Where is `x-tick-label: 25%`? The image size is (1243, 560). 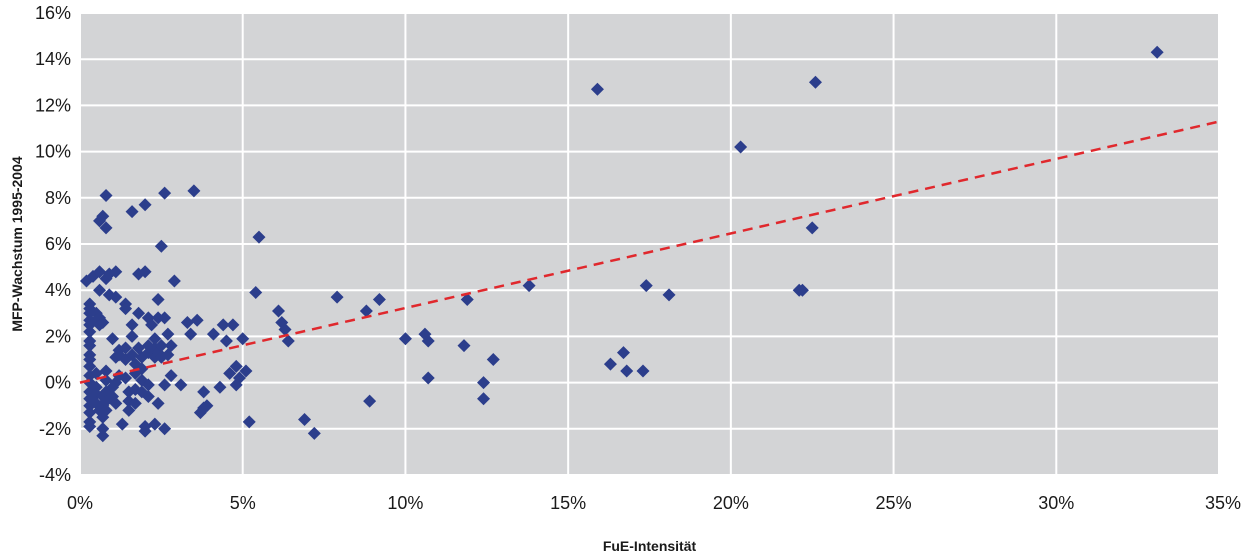
x-tick-label: 25% is located at coordinates (894, 503).